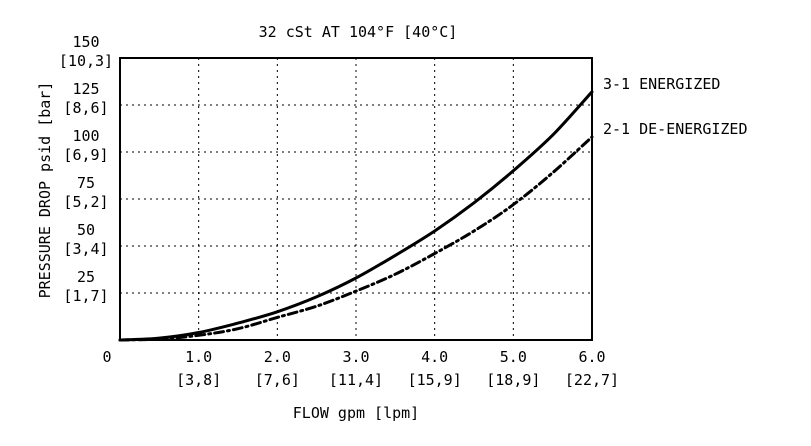 This screenshot has height=446, width=811. What do you see at coordinates (198, 357) in the screenshot?
I see `x-tick-label: 1.0` at bounding box center [198, 357].